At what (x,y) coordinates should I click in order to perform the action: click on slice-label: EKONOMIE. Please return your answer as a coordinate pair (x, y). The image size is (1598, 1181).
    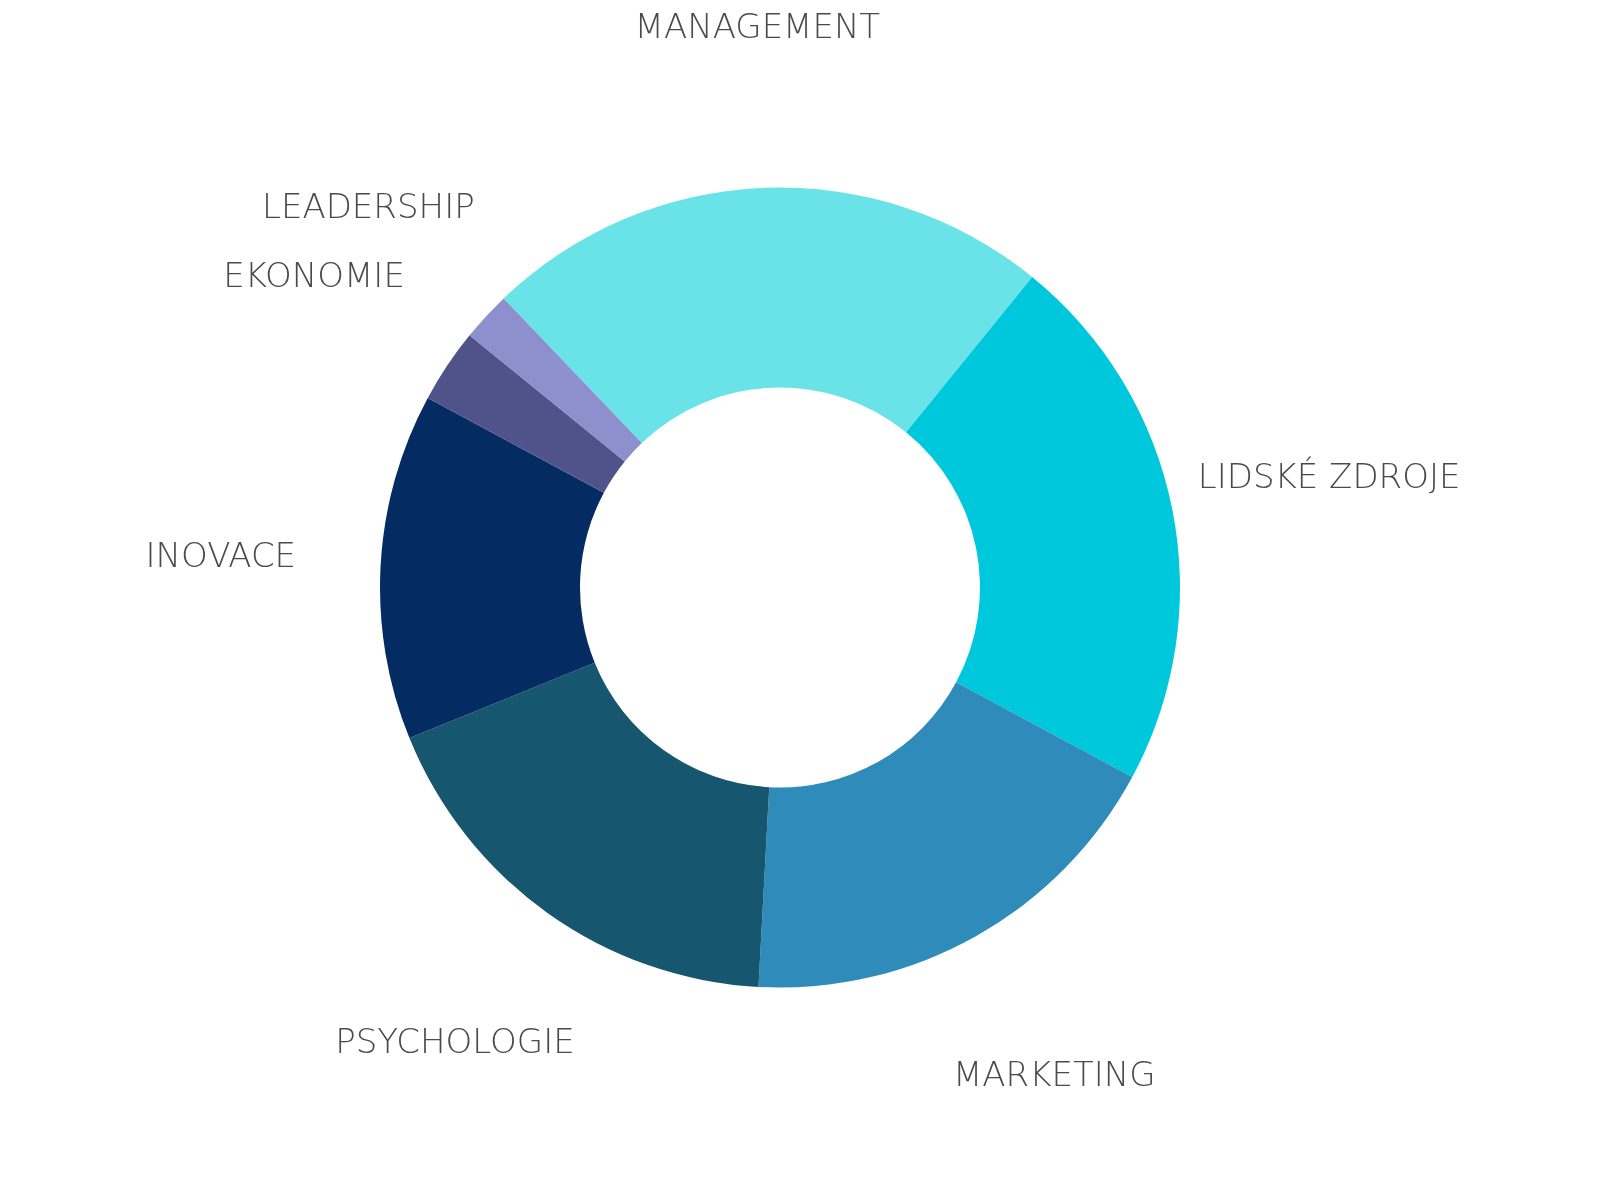
    Looking at the image, I should click on (314, 274).